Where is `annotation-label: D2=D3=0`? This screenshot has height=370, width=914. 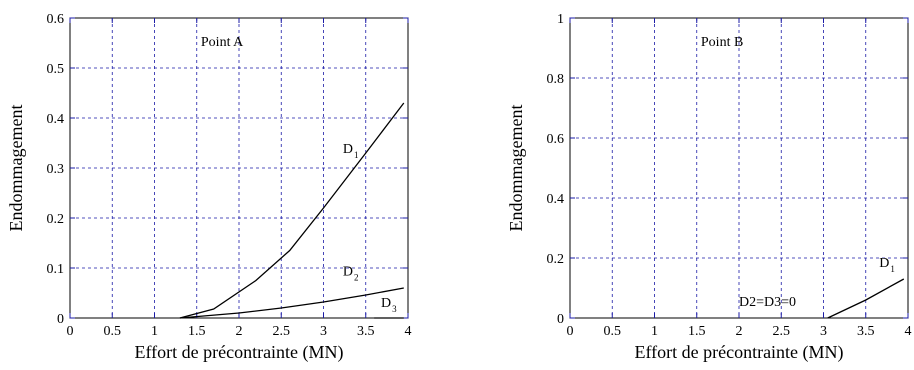
annotation-label: D2=D3=0 is located at coordinates (767, 302).